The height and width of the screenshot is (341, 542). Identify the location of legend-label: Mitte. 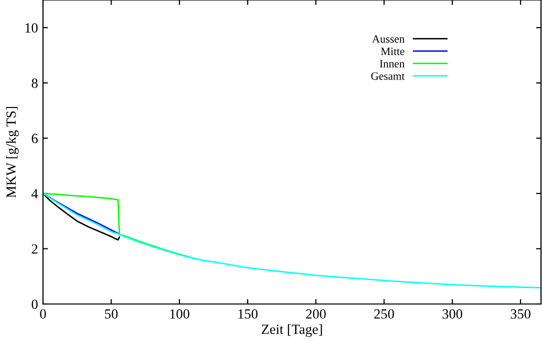
(392, 52).